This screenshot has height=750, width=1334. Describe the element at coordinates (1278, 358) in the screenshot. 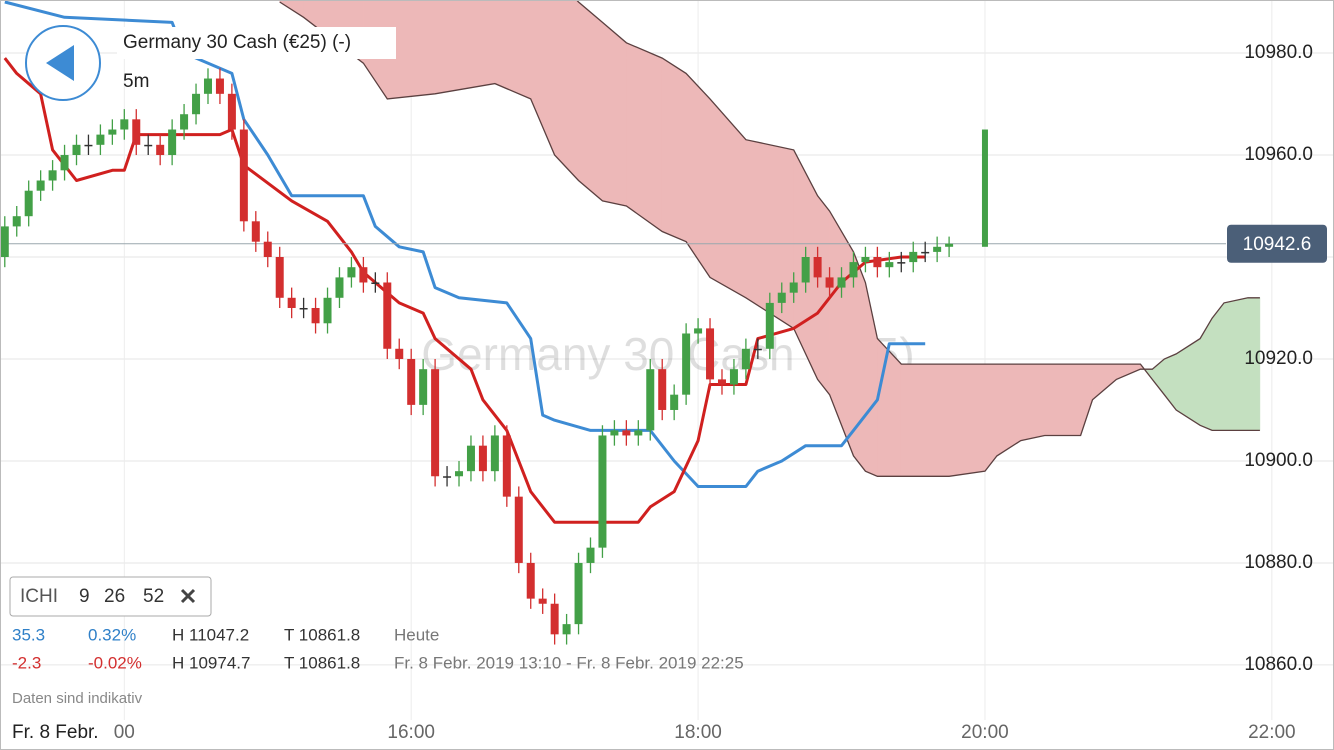

I see `y-tick-label: 10920.0` at that location.